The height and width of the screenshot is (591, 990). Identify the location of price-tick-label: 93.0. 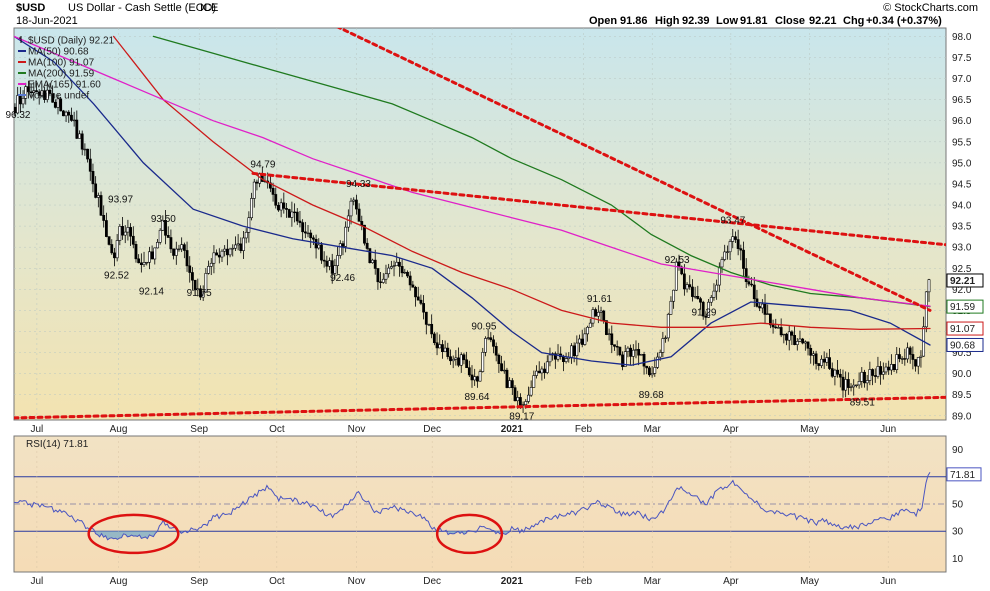
(962, 248).